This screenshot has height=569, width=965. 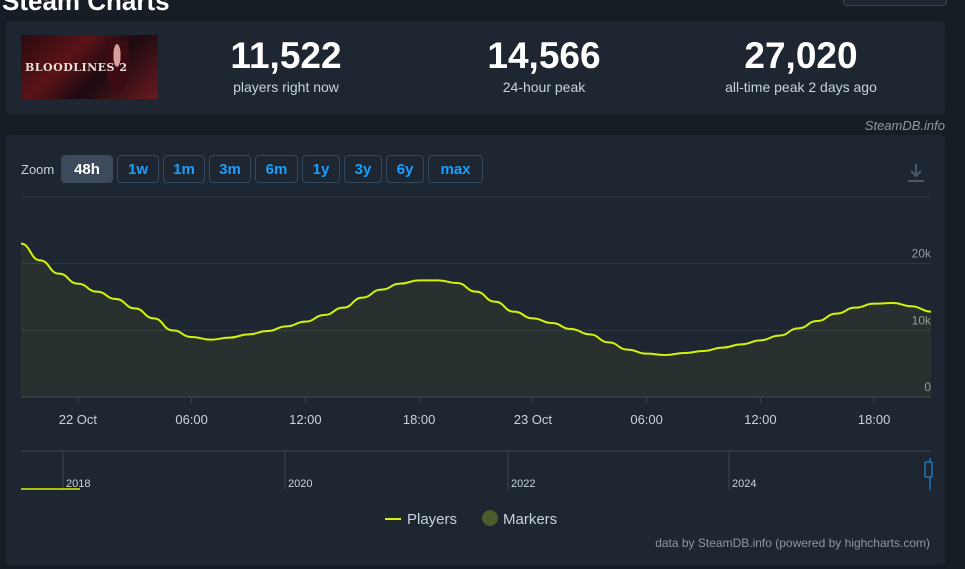 What do you see at coordinates (138, 169) in the screenshot?
I see `zoom-1w-button: 1w` at bounding box center [138, 169].